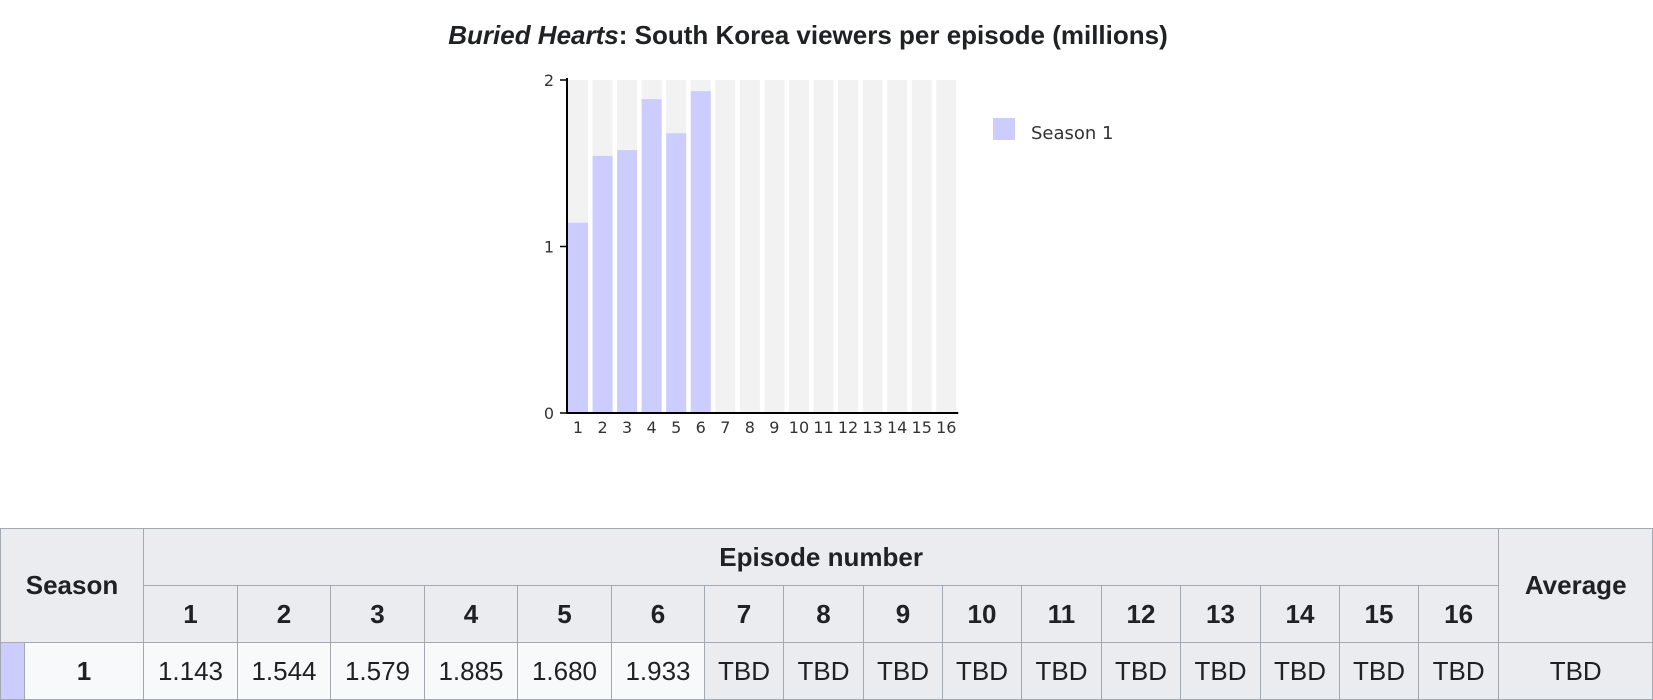  Describe the element at coordinates (190, 614) in the screenshot. I see `episode-header-1: 1` at that location.